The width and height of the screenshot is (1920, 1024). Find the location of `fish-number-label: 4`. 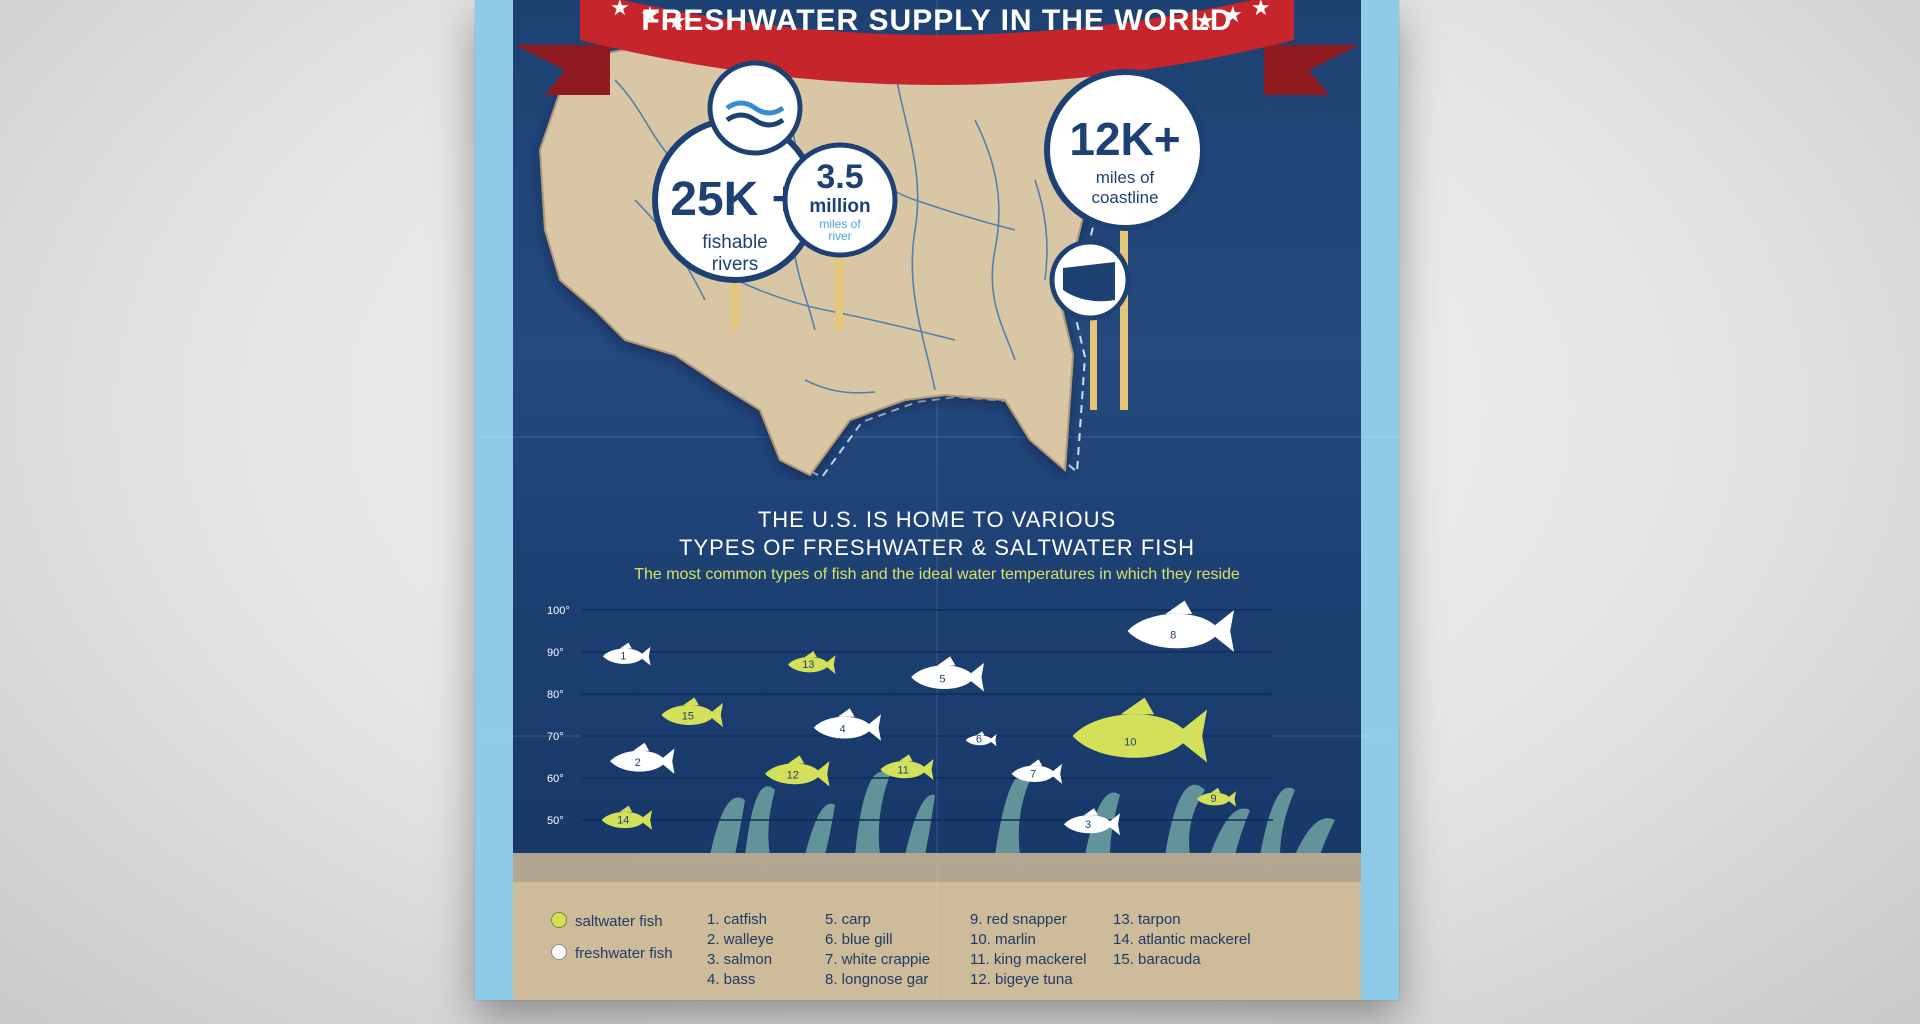

fish-number-label: 4 is located at coordinates (843, 729).